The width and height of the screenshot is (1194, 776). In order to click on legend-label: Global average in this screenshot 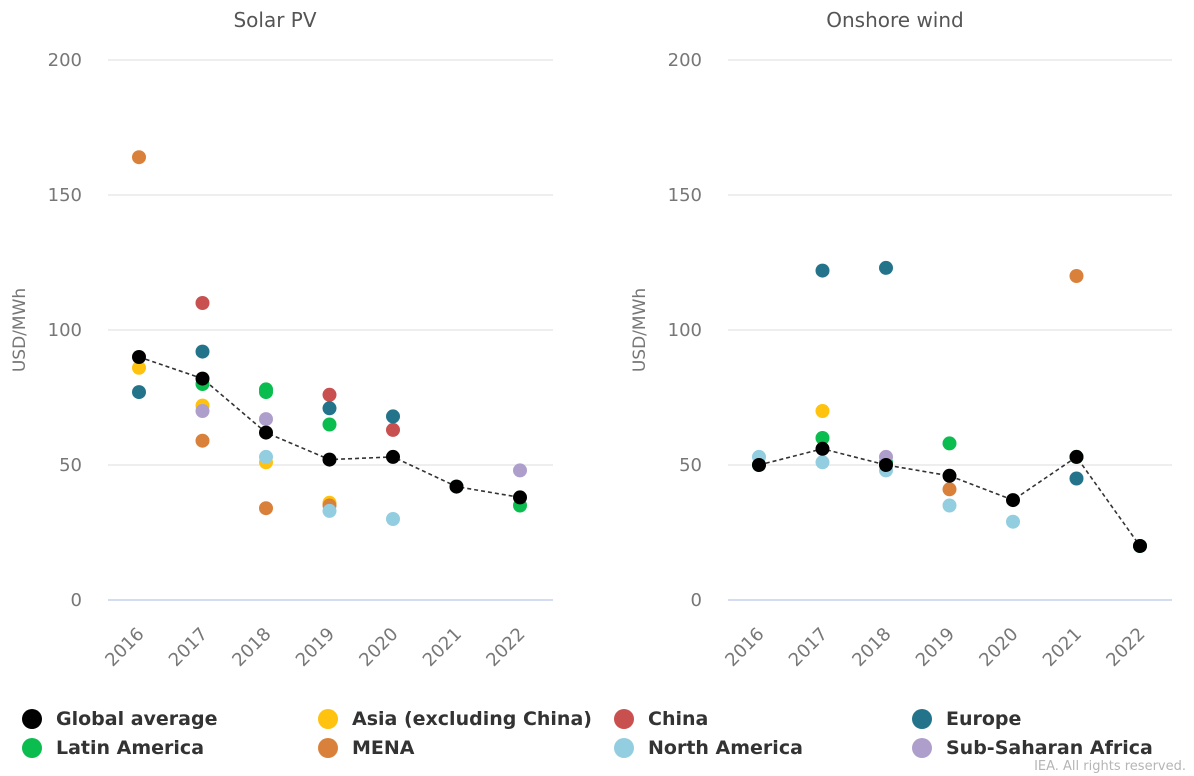, I will do `click(137, 719)`.